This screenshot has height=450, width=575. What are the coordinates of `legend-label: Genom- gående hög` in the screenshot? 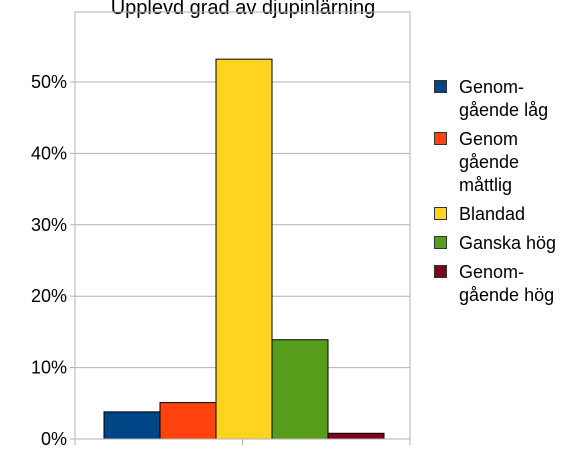 It's located at (507, 283).